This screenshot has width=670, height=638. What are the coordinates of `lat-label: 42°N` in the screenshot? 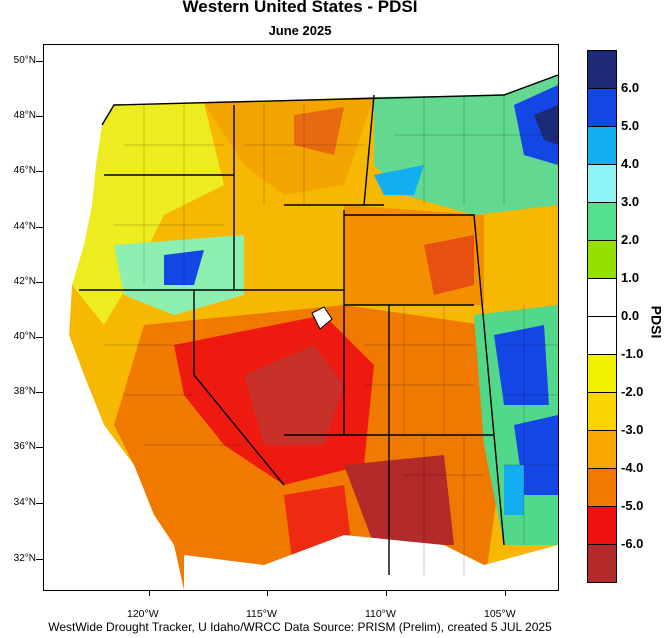 It's located at (24, 281).